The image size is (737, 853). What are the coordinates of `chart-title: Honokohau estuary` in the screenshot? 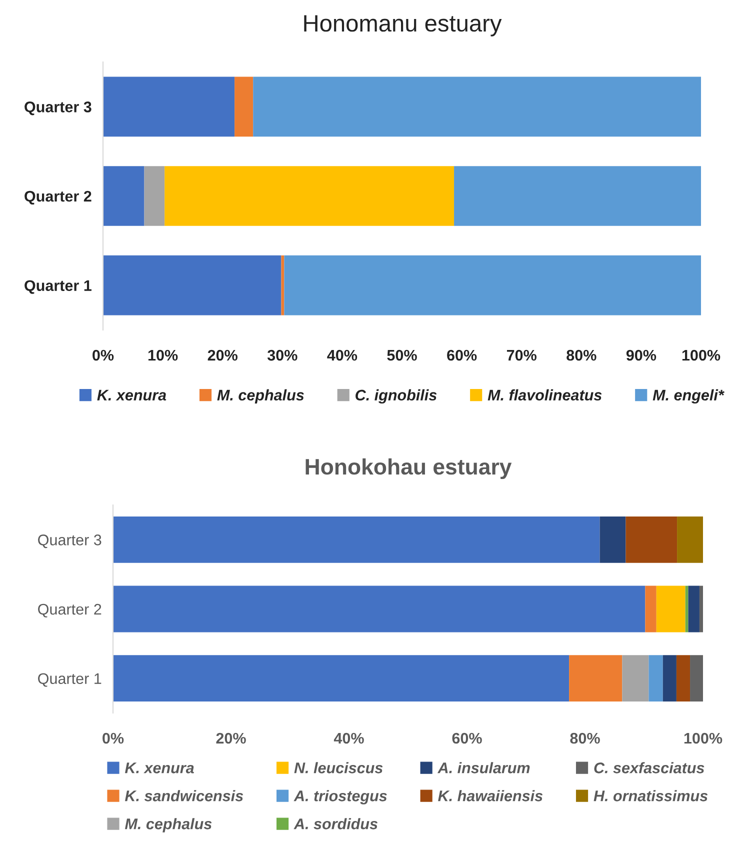 It's located at (409, 469).